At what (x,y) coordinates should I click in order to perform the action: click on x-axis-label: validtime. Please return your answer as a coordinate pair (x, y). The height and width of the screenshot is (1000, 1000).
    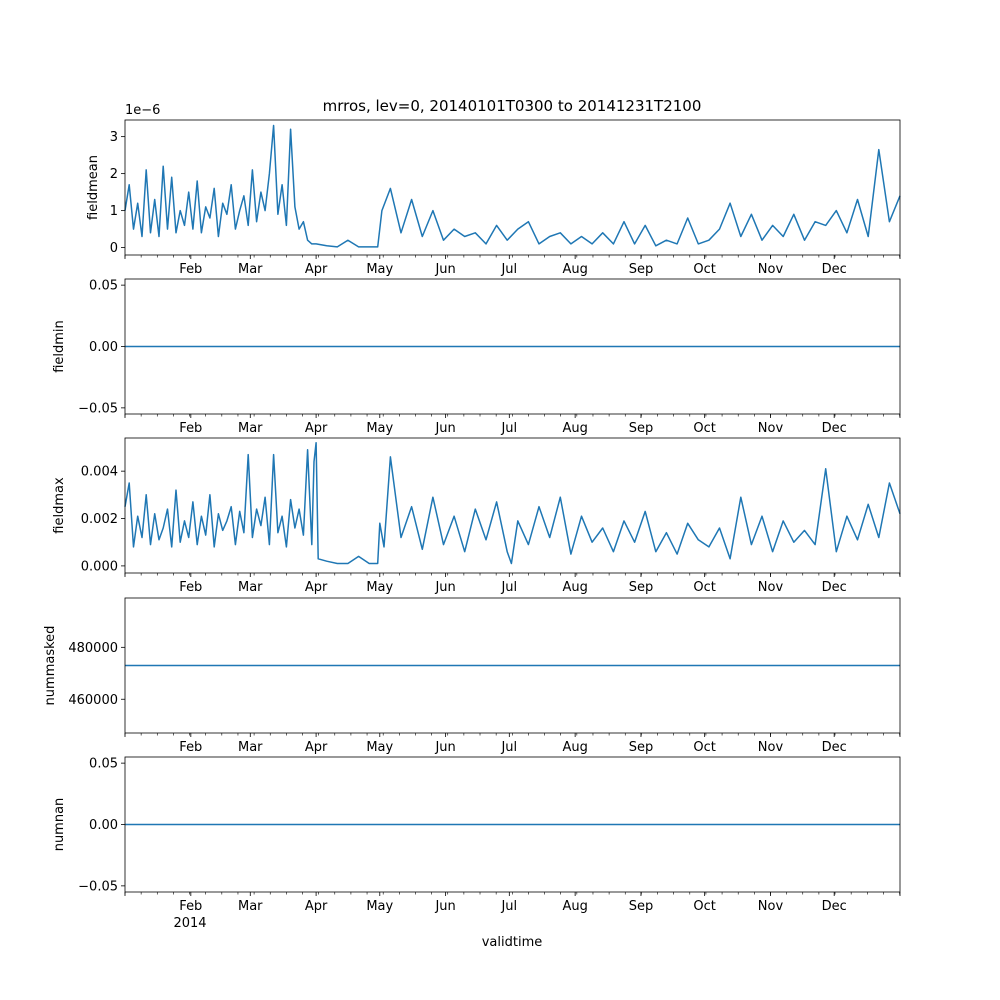
    Looking at the image, I should click on (512, 942).